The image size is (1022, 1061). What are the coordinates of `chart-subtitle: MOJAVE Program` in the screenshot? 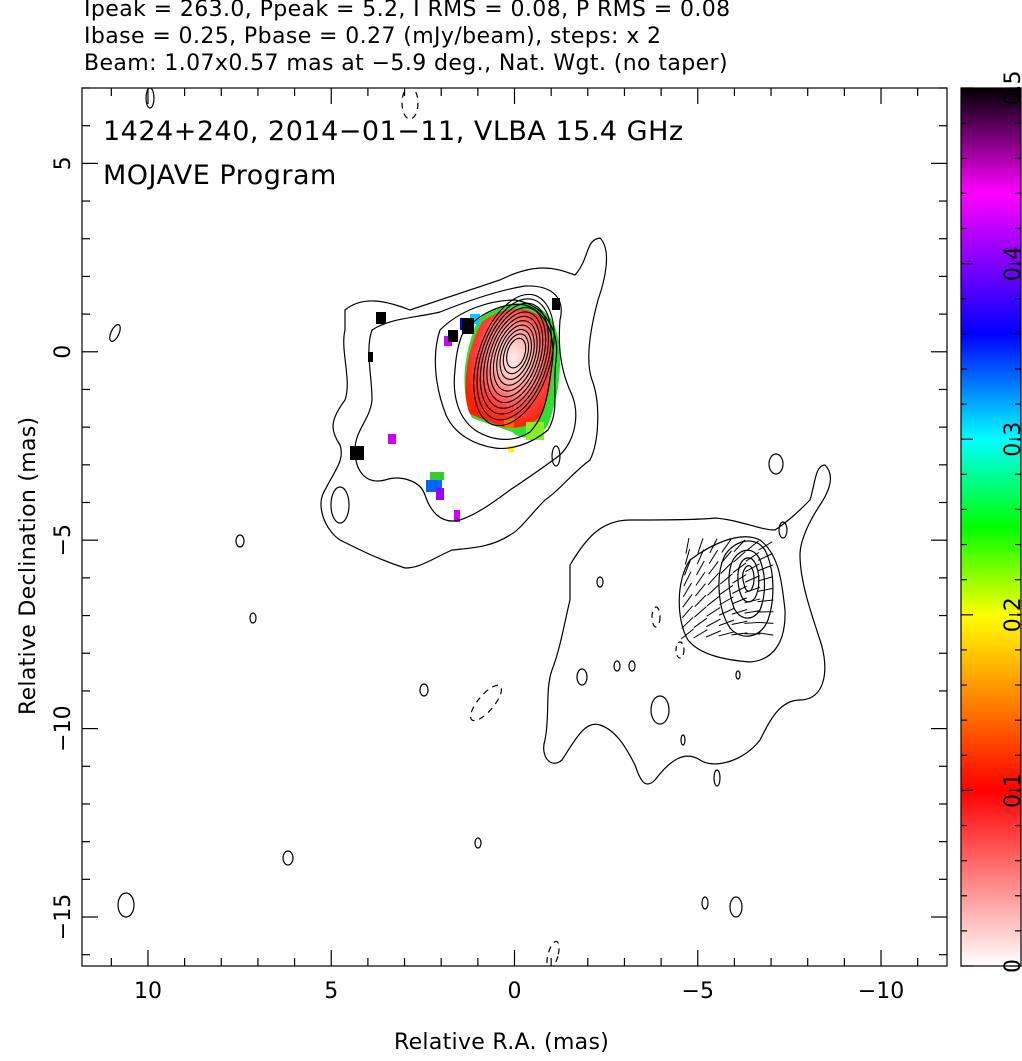 It's located at (220, 175).